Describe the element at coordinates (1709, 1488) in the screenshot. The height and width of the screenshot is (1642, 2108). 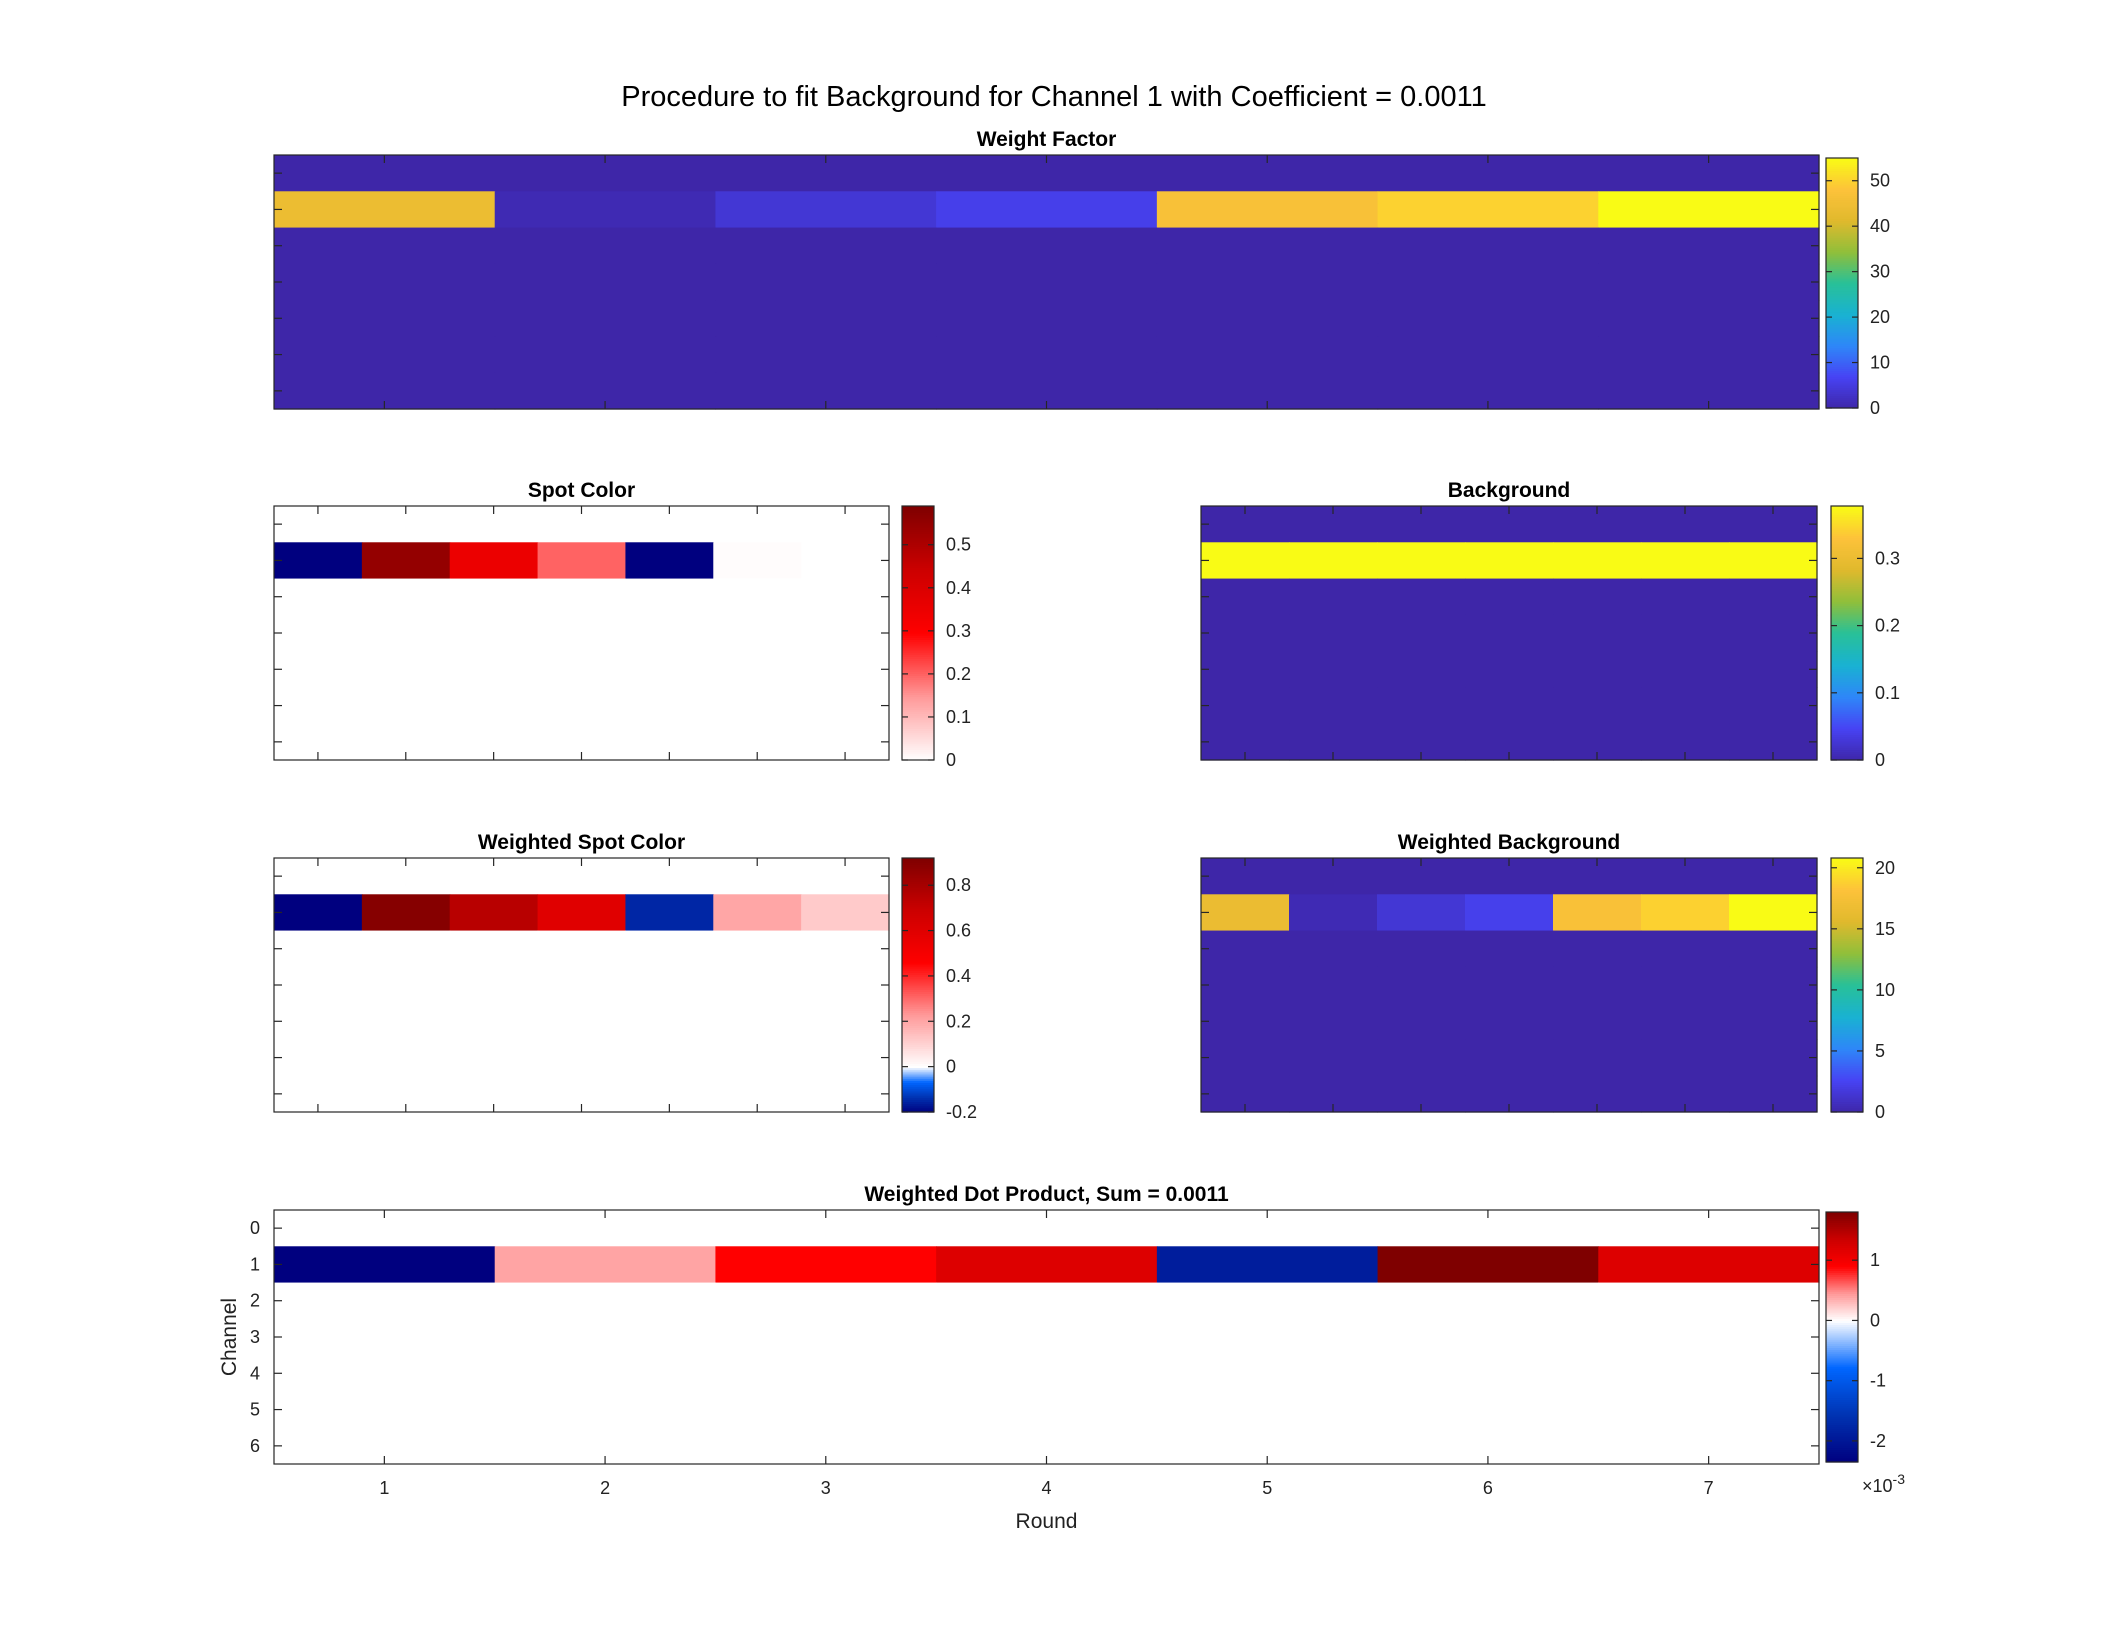
I see `dot-xtick-label: 7` at that location.